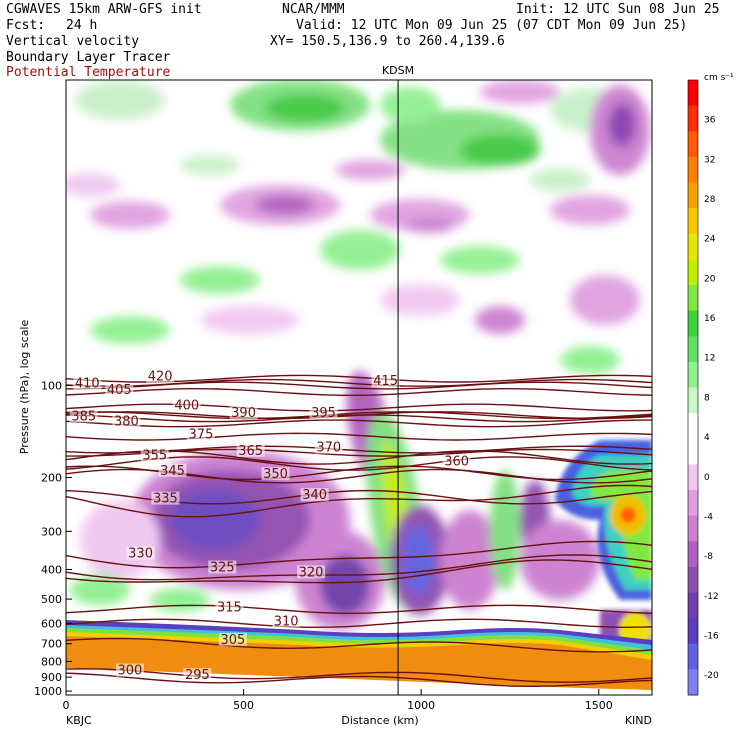  I want to click on fcst-value: 24 h, so click(82, 25).